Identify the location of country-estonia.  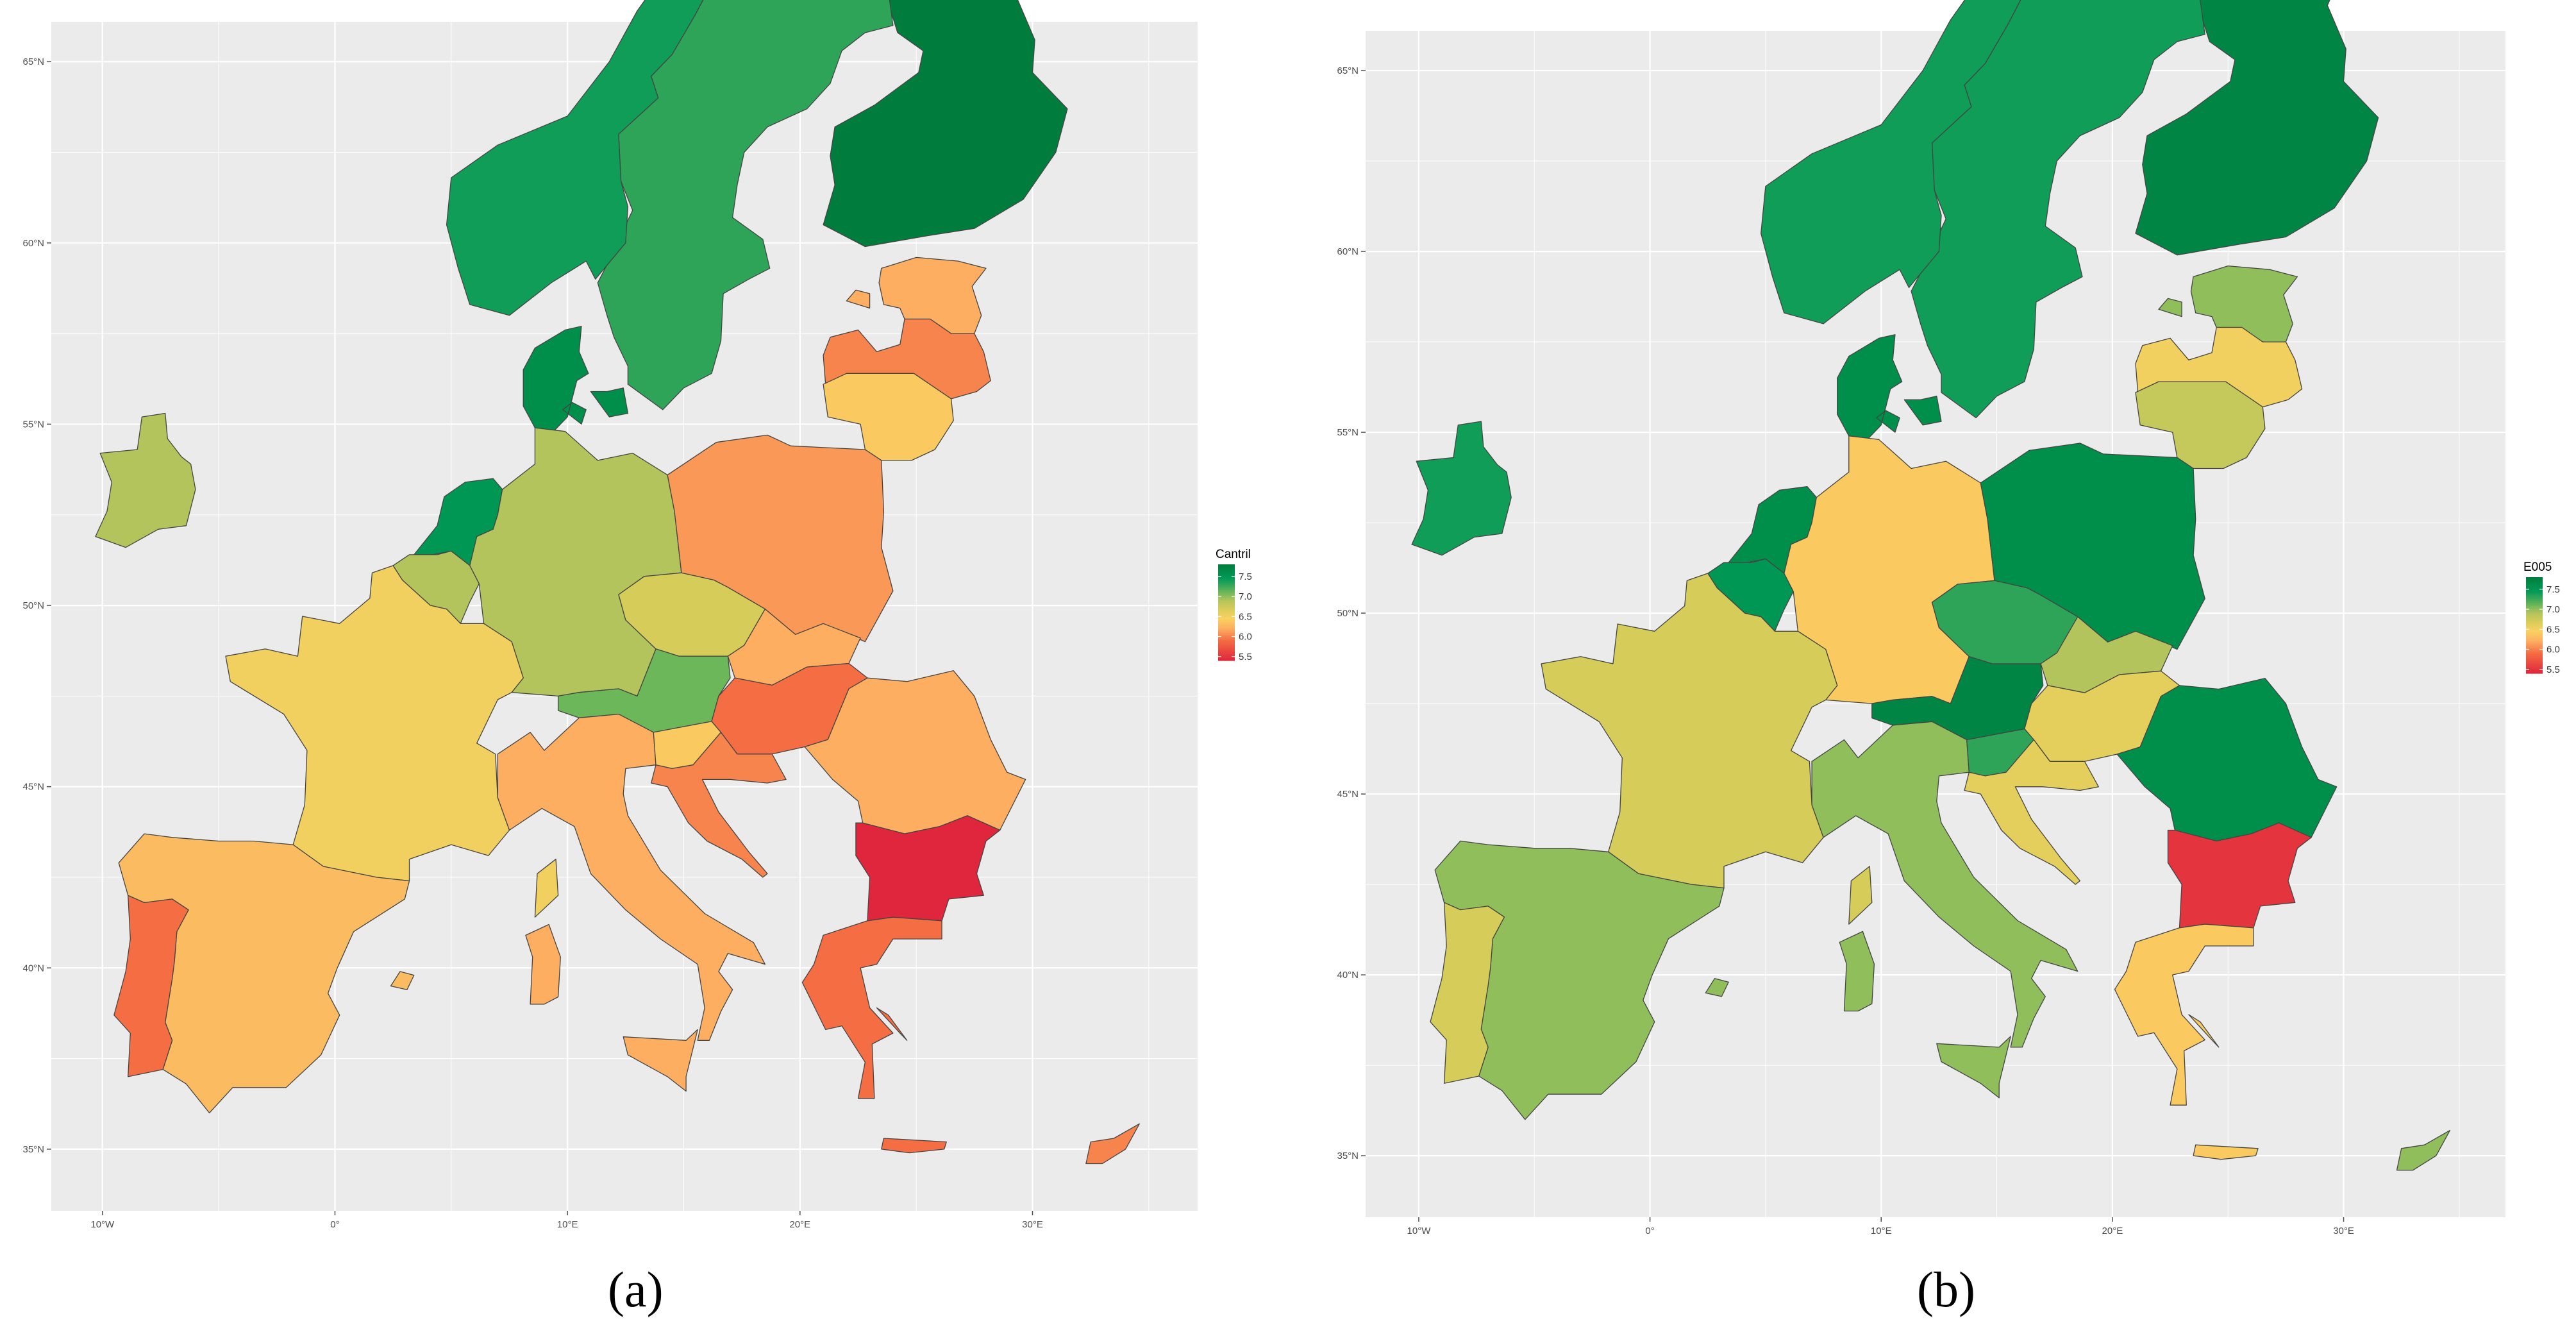
(916, 295).